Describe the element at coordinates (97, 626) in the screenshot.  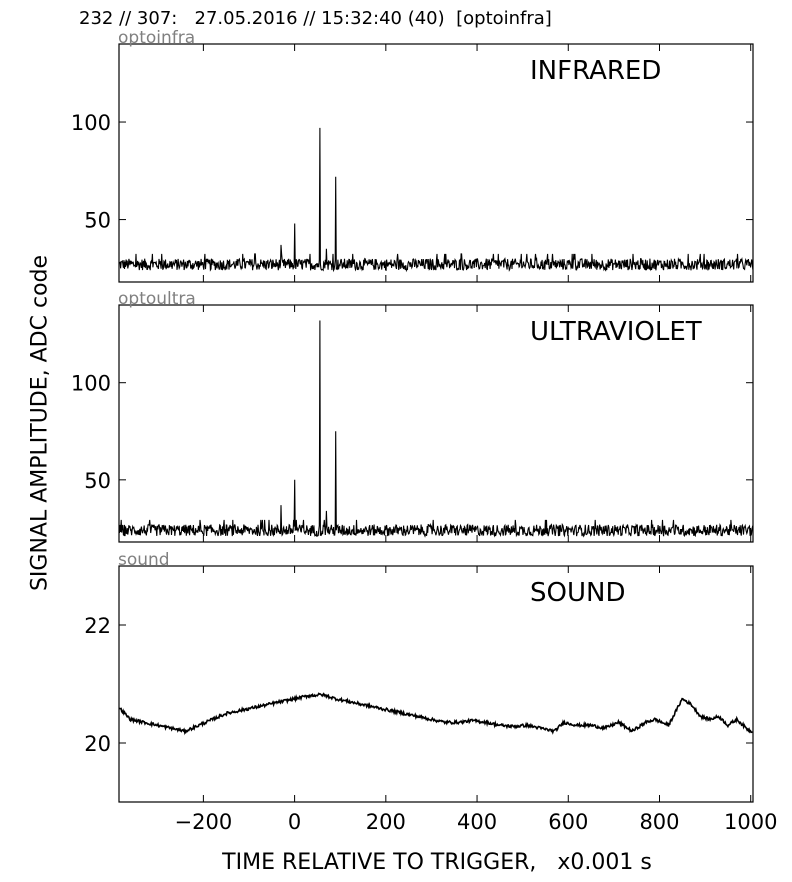
I see `panel-3-ytick-label: 22` at that location.